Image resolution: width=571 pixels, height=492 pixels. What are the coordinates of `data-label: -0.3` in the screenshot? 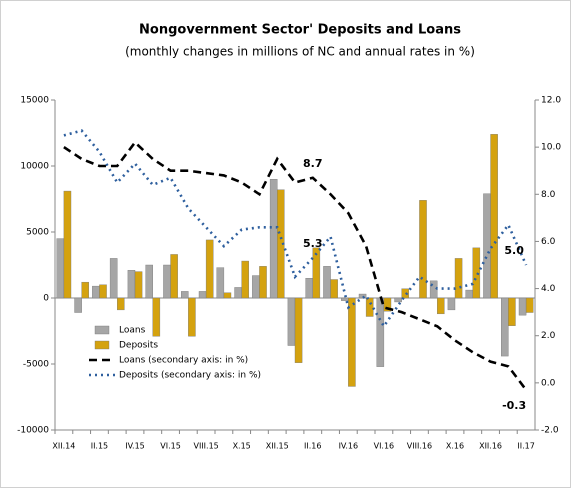 It's located at (514, 405).